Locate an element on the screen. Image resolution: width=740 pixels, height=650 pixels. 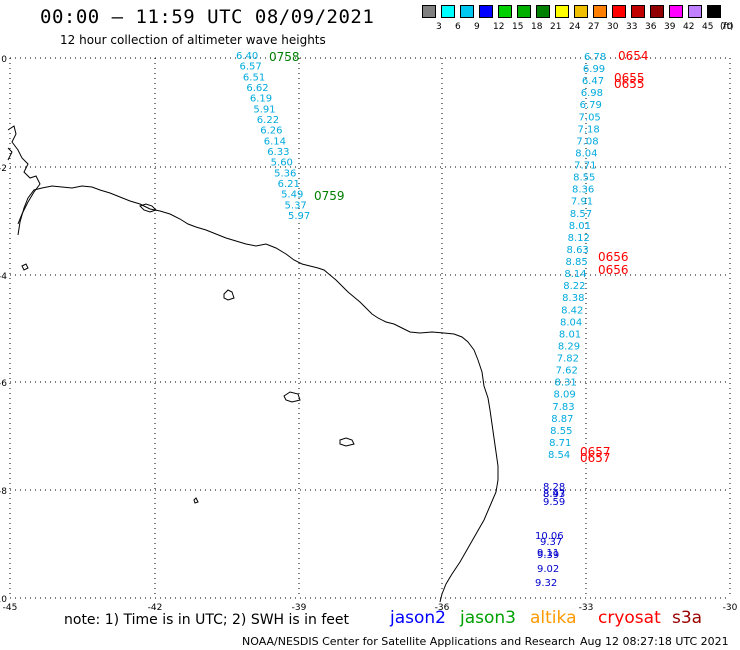
scale-label: 70 is located at coordinates (727, 27).